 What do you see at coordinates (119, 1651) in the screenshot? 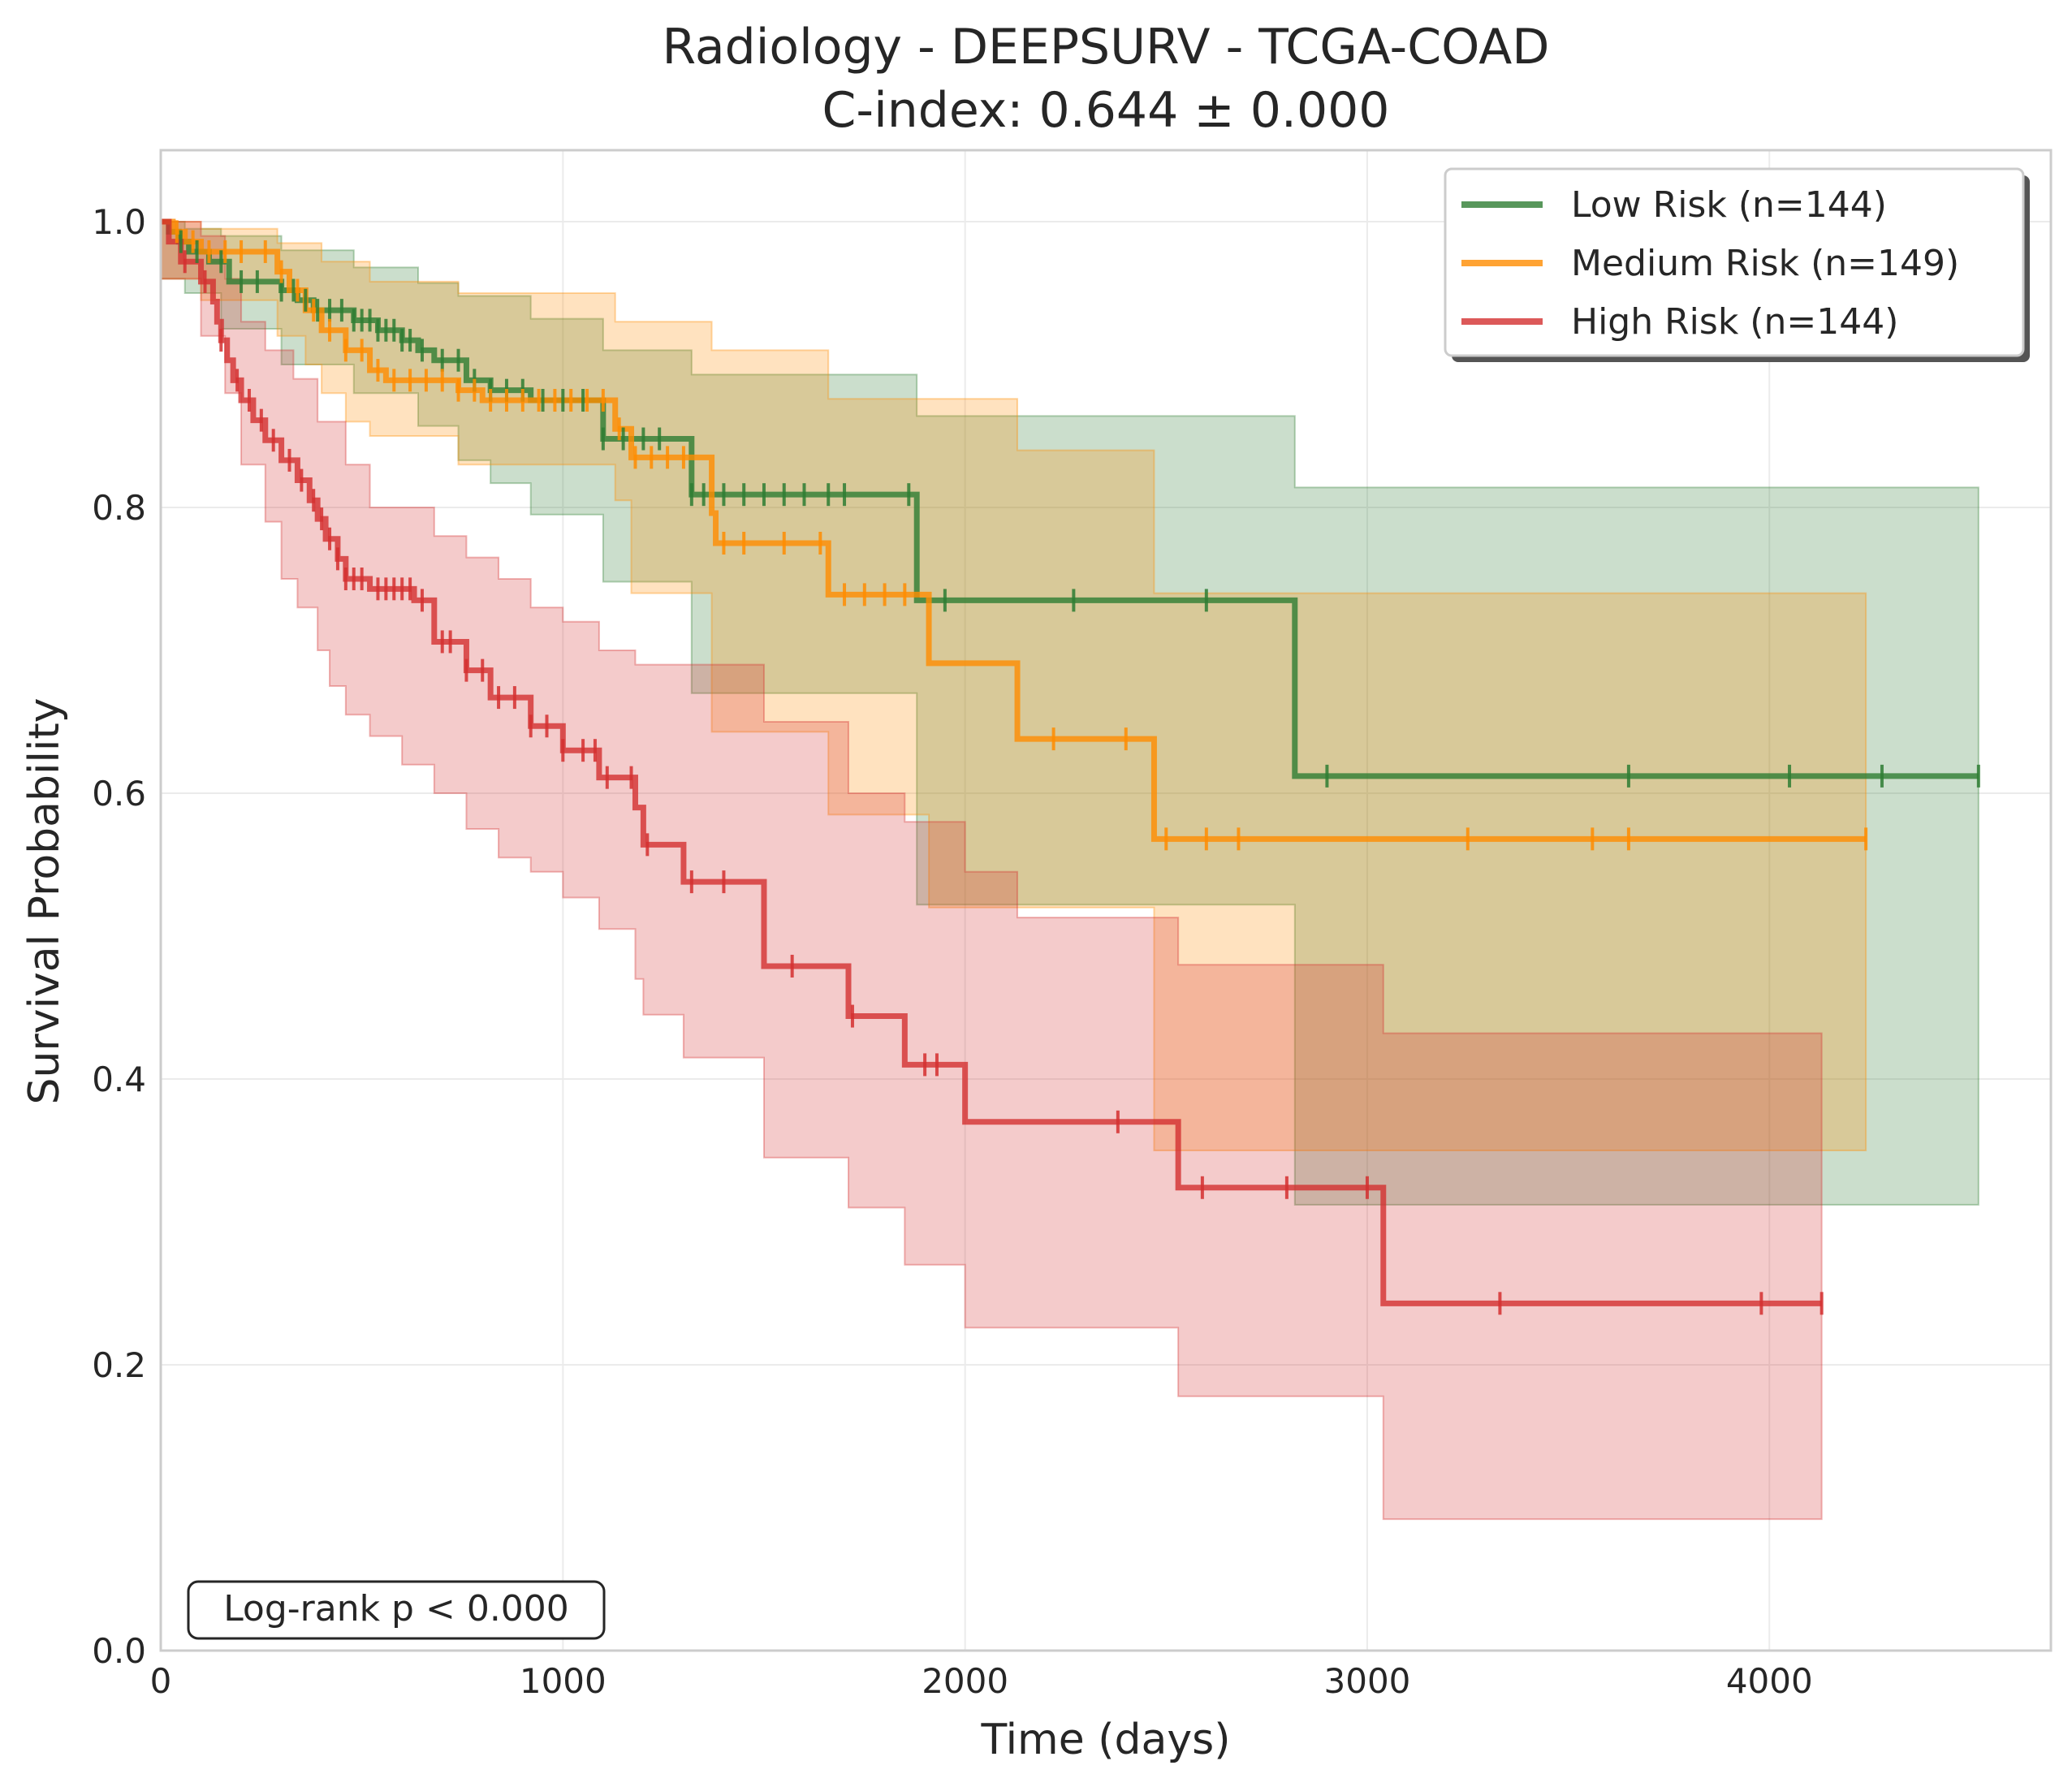
I see `y-tick-label: 0.0` at bounding box center [119, 1651].